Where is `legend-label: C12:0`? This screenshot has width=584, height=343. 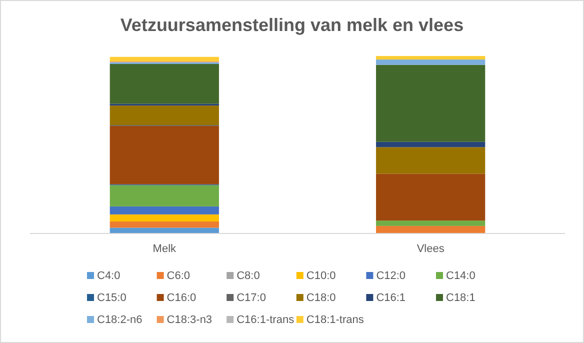 legend-label: C12:0 is located at coordinates (391, 276).